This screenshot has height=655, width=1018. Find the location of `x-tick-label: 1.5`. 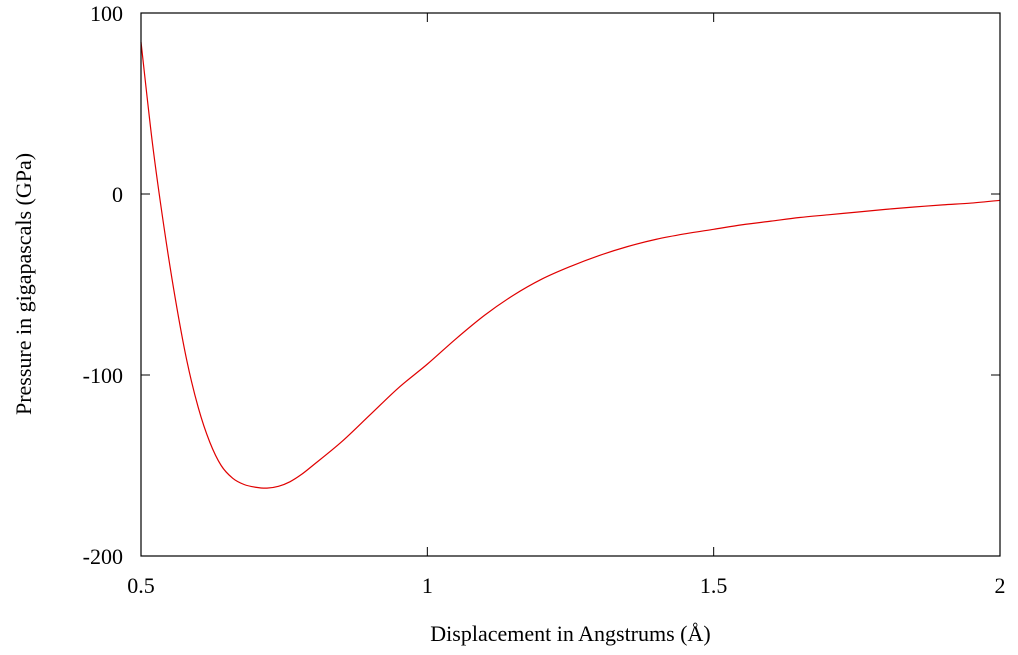

x-tick-label: 1.5 is located at coordinates (714, 585).